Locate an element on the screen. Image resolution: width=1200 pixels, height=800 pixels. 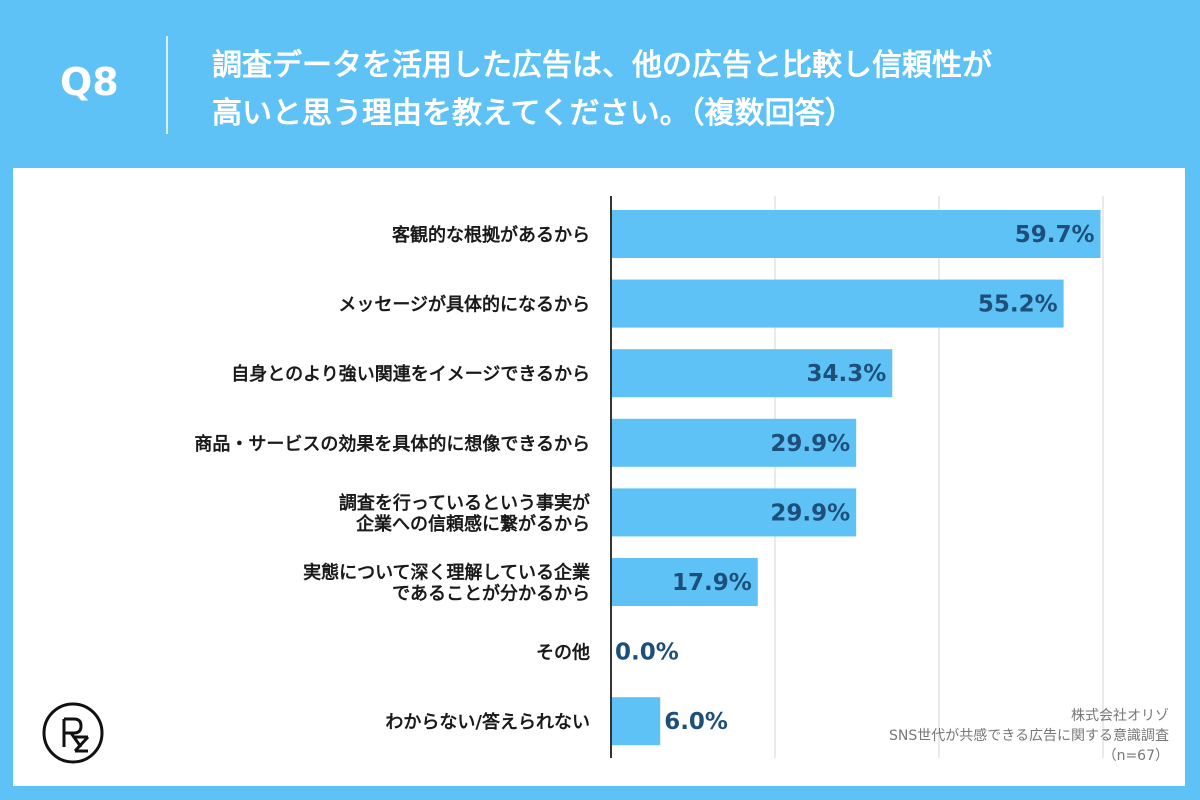
value-label: 34.3% is located at coordinates (846, 374).